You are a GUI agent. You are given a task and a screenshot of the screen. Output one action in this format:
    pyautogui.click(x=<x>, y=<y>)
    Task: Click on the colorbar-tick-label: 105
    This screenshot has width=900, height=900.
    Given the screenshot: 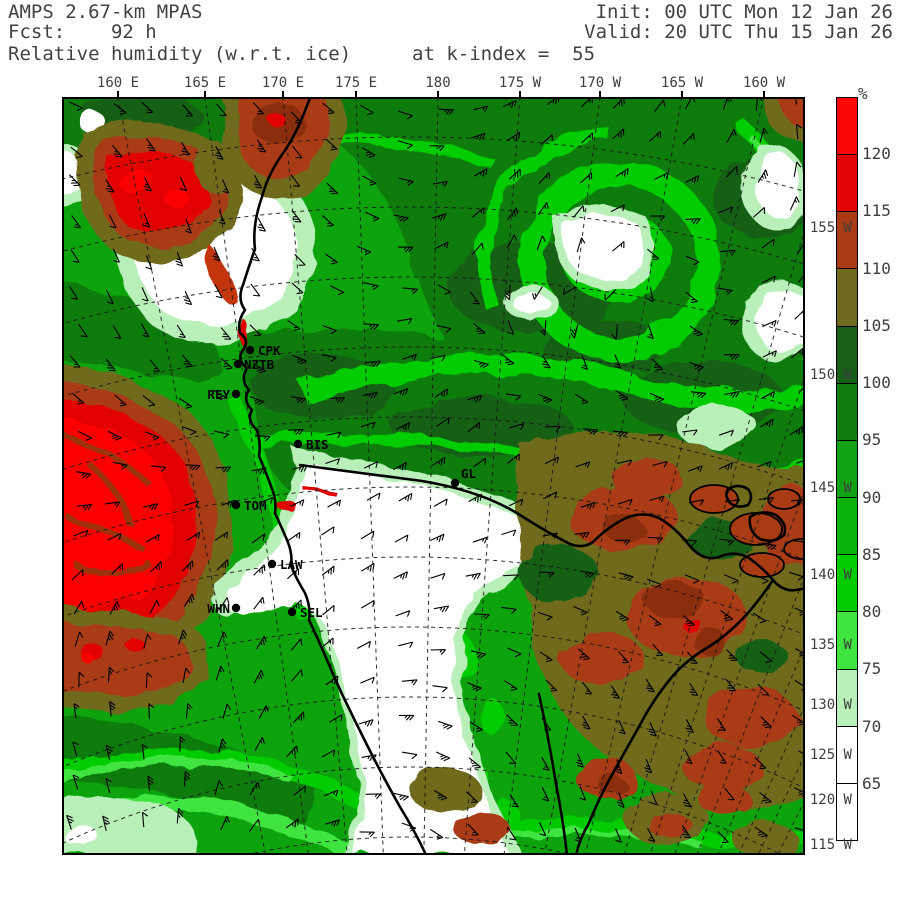 What is the action you would take?
    pyautogui.click(x=876, y=325)
    